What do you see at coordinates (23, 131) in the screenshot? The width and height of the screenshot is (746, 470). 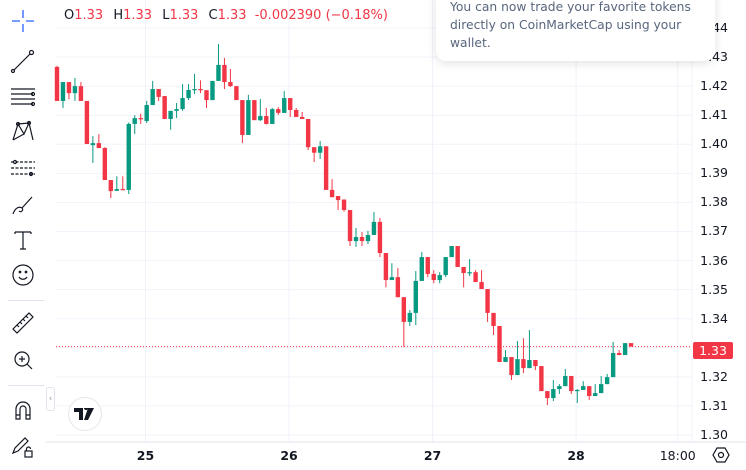 I see `pattern-icon` at bounding box center [23, 131].